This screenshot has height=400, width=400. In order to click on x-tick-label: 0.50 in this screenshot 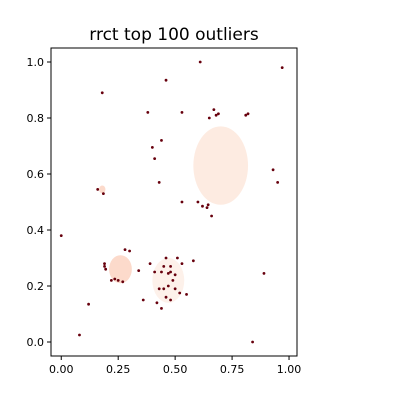, I will do `click(175, 369)`.